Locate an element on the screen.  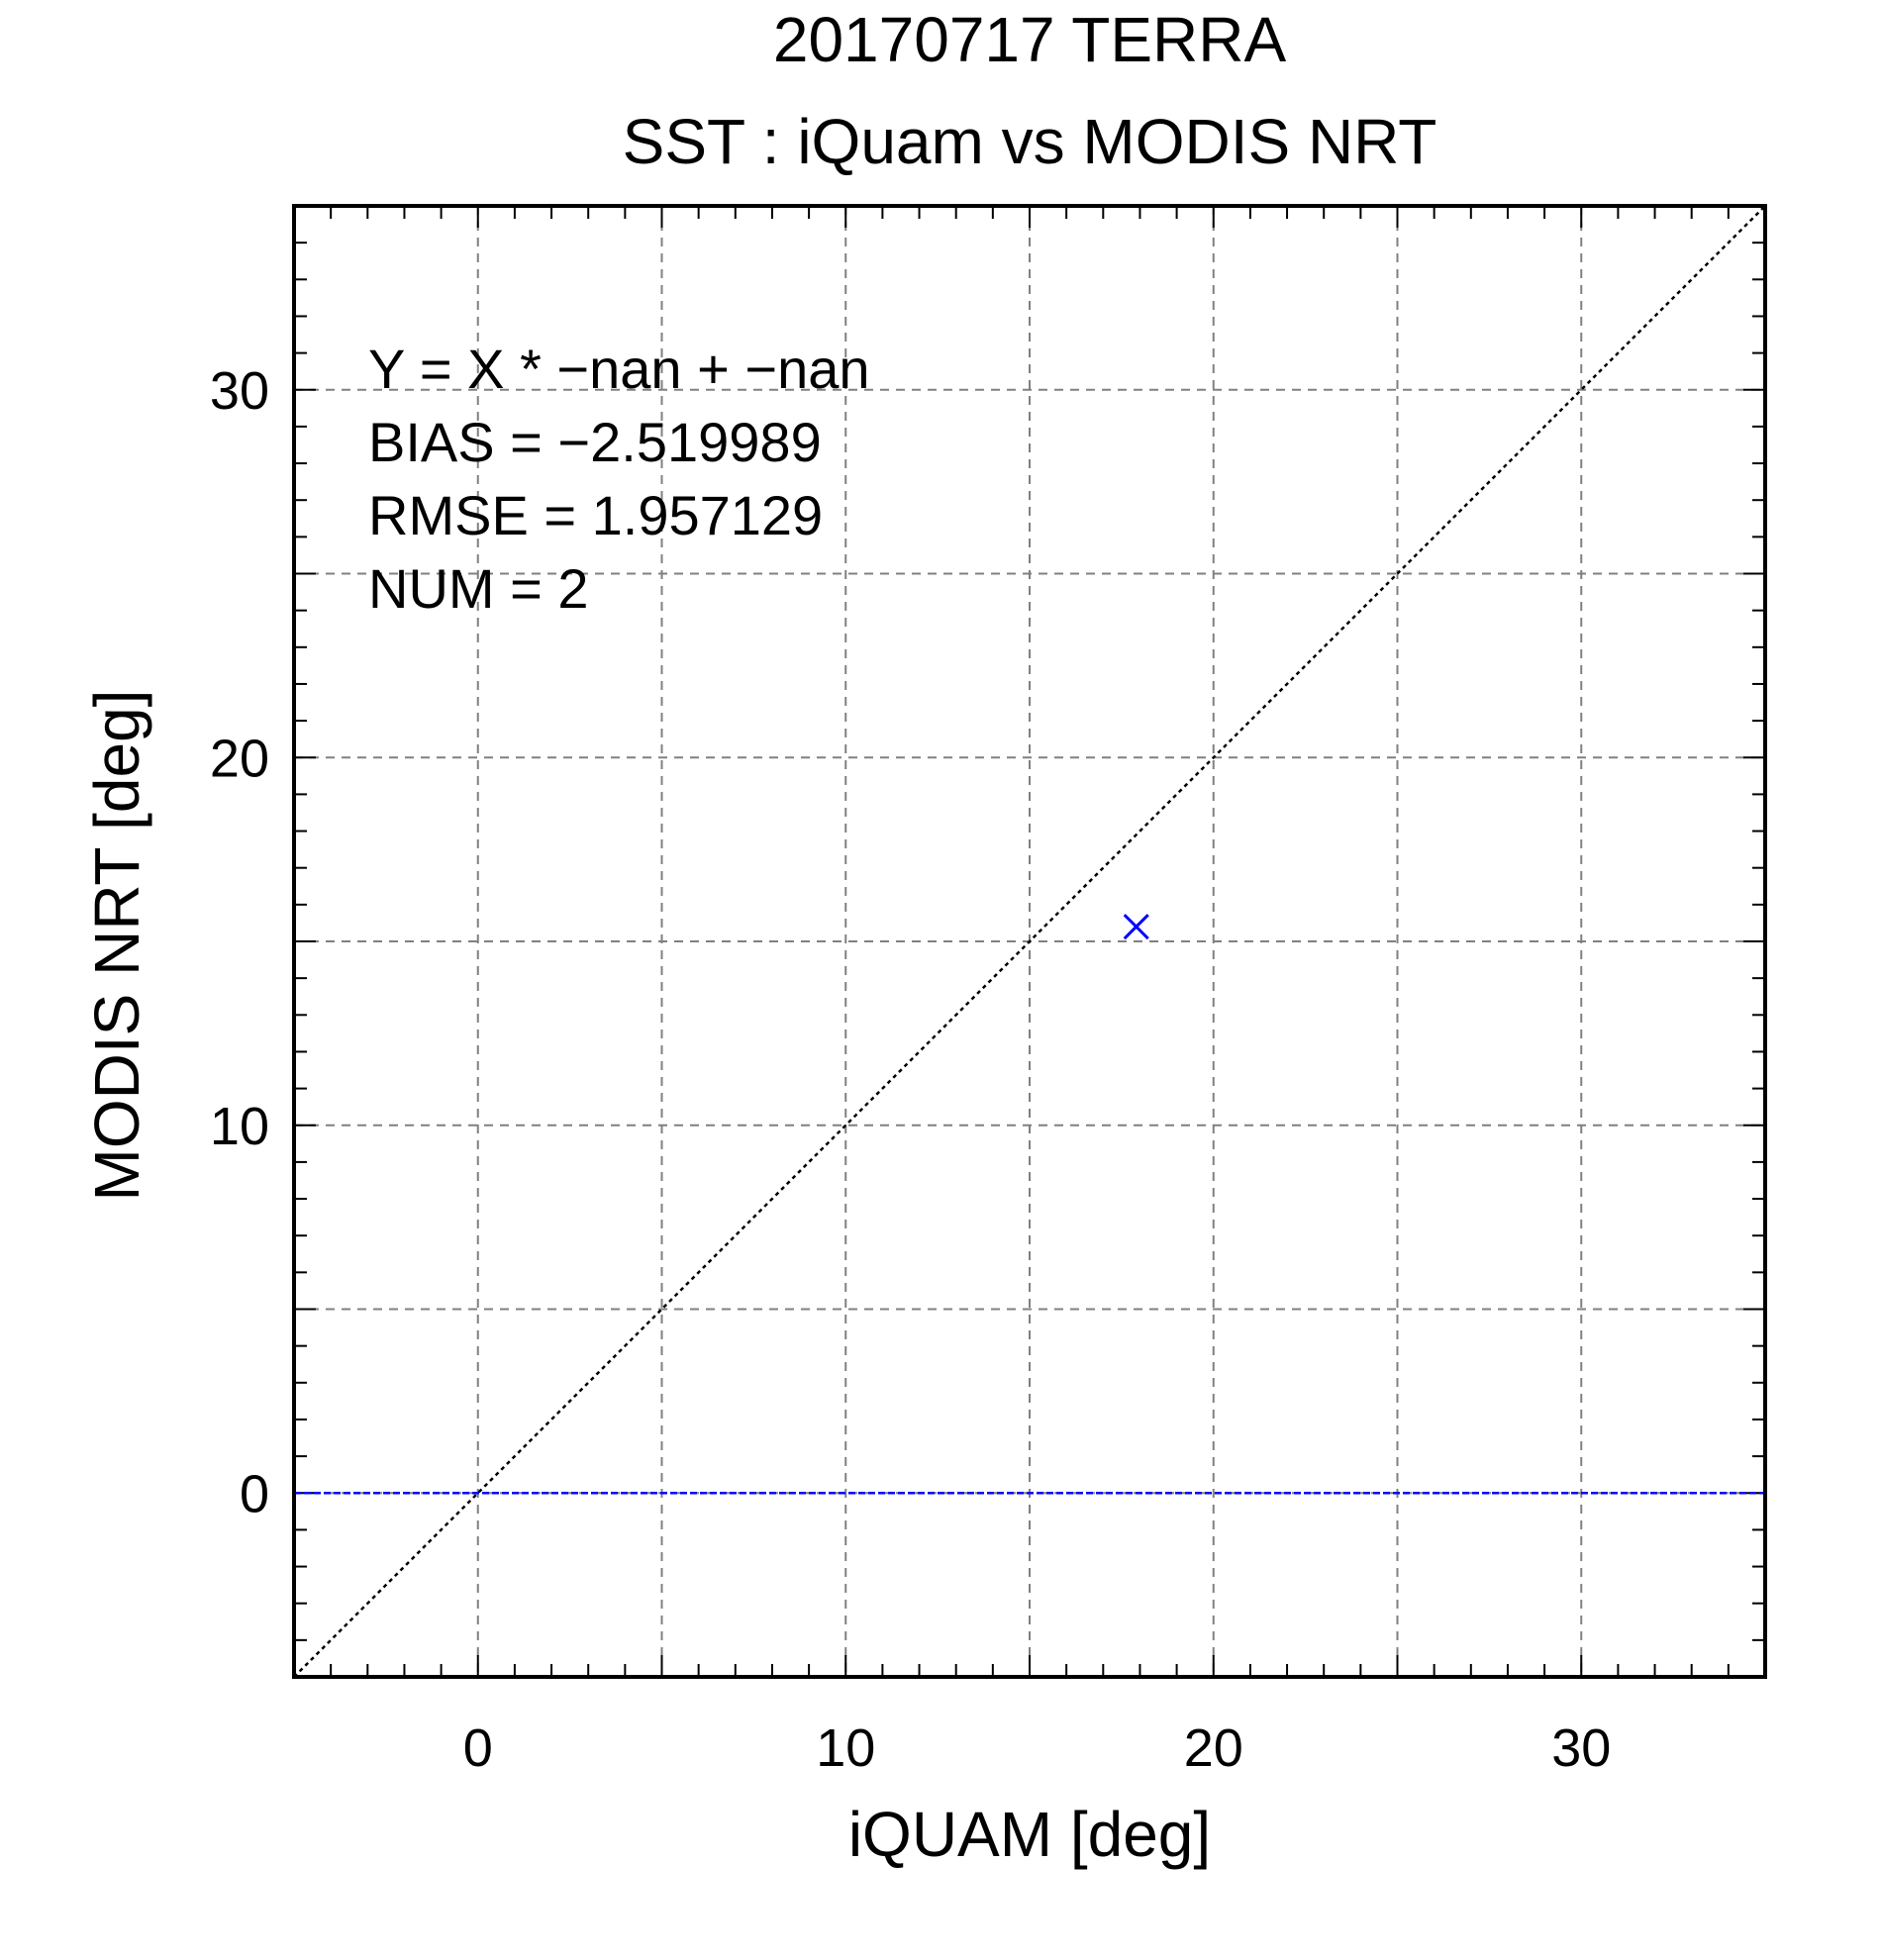
y-tick-label: 30 is located at coordinates (240, 391).